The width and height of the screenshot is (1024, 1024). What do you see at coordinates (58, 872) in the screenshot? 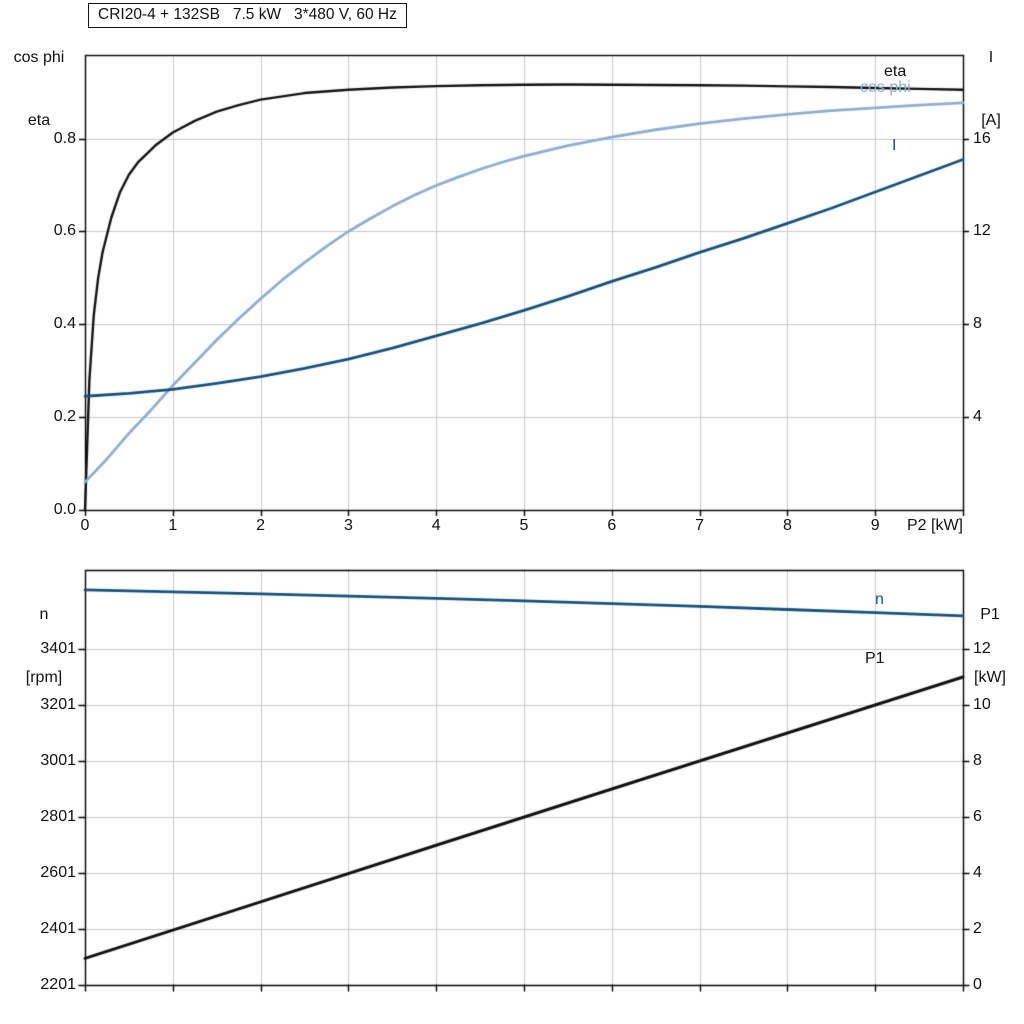
I see `tick-label: 2601` at bounding box center [58, 872].